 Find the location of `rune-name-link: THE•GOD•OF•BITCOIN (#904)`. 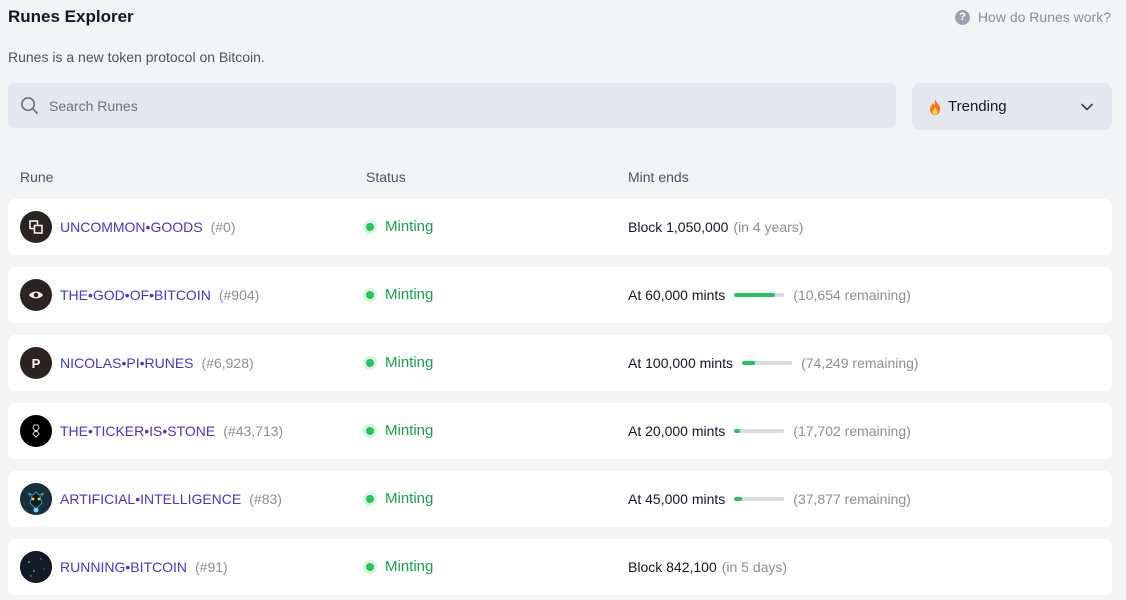

rune-name-link: THE•GOD•OF•BITCOIN (#904) is located at coordinates (159, 295).